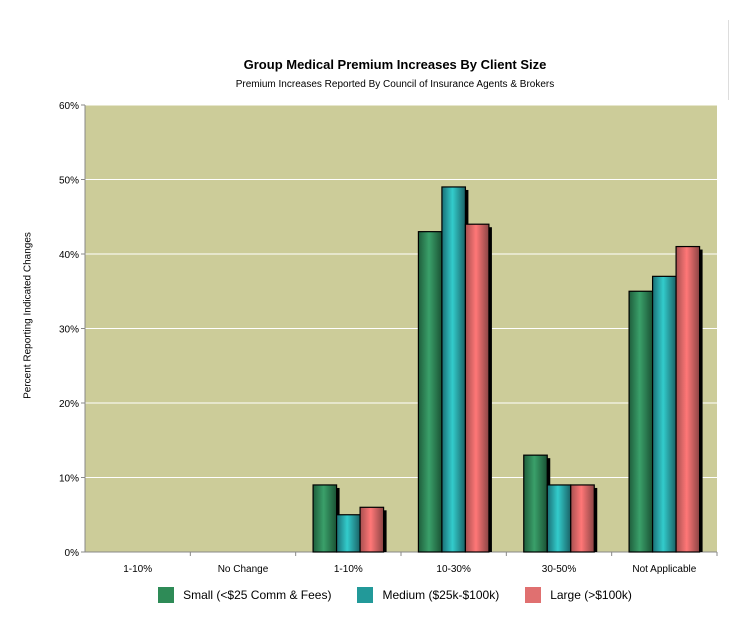  What do you see at coordinates (591, 595) in the screenshot?
I see `legend-label: Large (>$100k)` at bounding box center [591, 595].